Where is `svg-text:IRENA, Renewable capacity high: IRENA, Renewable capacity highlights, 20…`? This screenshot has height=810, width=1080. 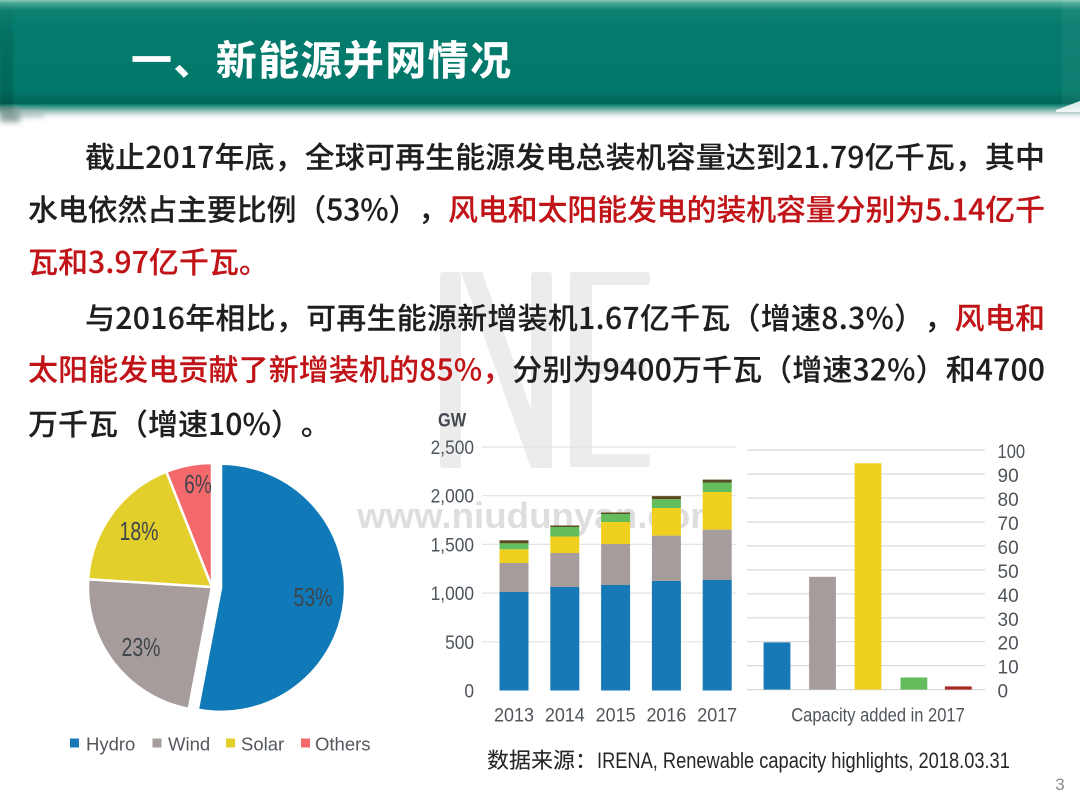
svg-text:IRENA, Renewable capacity high: IRENA, Renewable capacity highlights, 20… is located at coordinates (803, 762).